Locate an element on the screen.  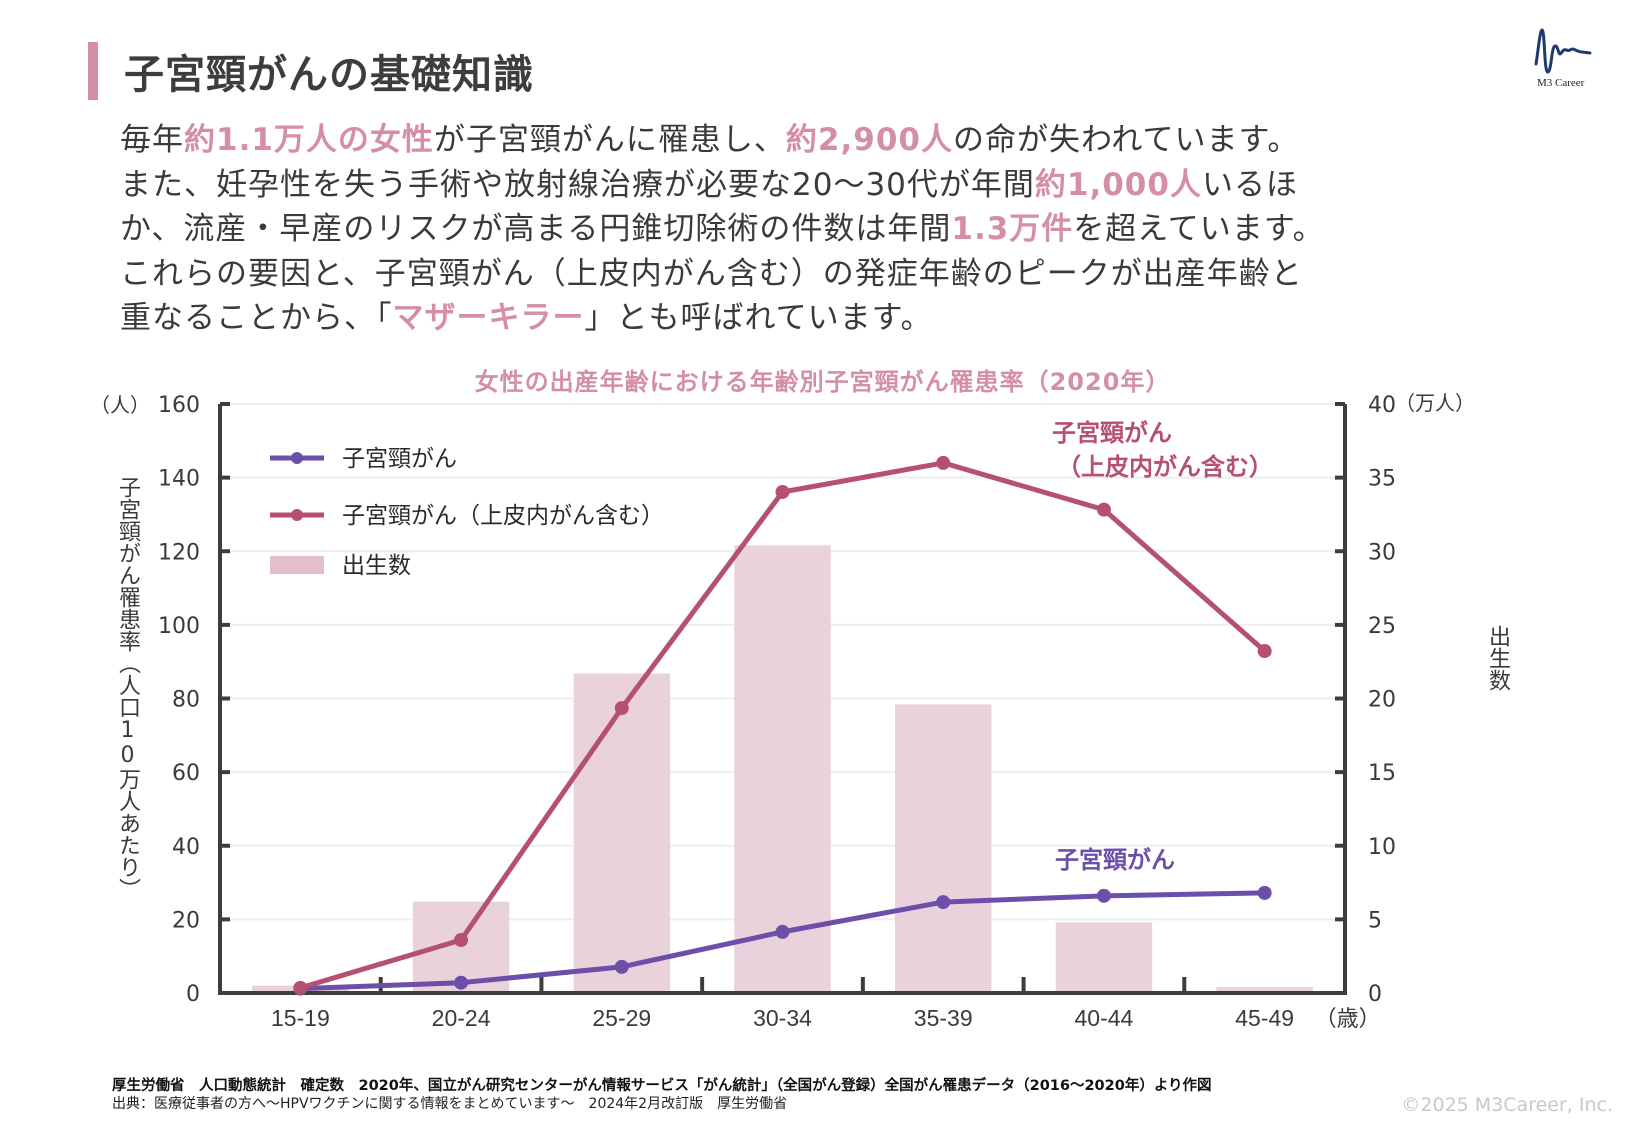
y-left-tick-label: 60 is located at coordinates (186, 773).